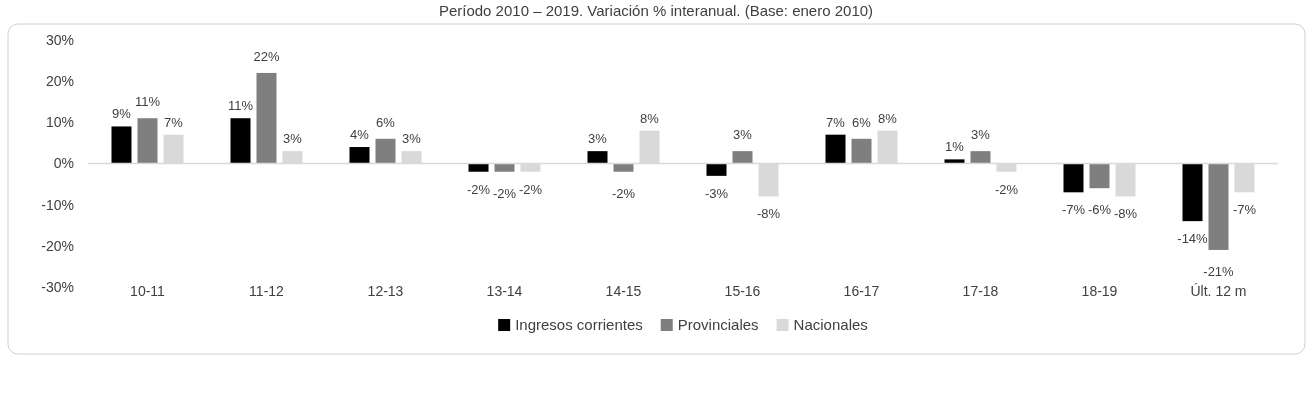 This screenshot has height=420, width=1313. What do you see at coordinates (57, 204) in the screenshot?
I see `y-tick-label: -10%` at bounding box center [57, 204].